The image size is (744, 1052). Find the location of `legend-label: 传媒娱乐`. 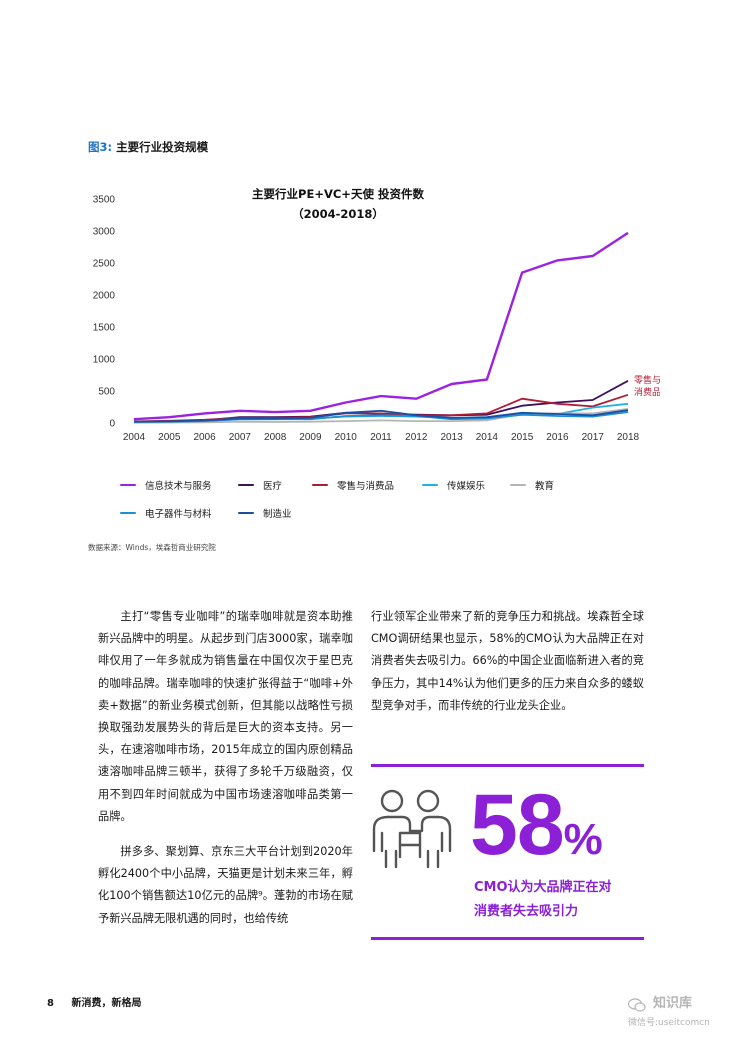

legend-label: 传媒娱乐 is located at coordinates (466, 486).